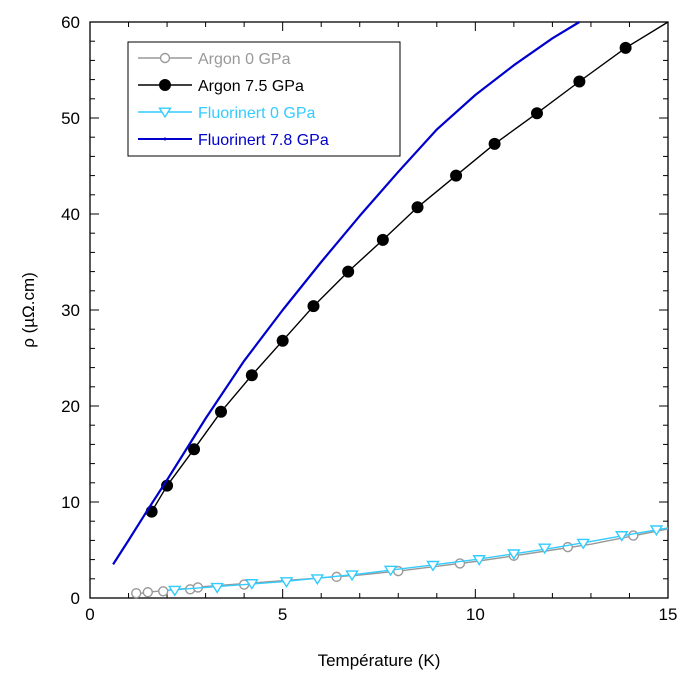 The width and height of the screenshot is (683, 673). I want to click on x-tick-label: 5, so click(282, 614).